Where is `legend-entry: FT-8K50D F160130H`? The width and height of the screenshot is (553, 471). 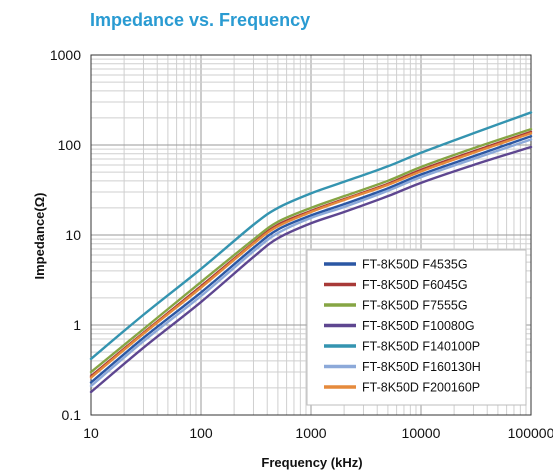
legend-entry: FT-8K50D F160130H is located at coordinates (421, 367).